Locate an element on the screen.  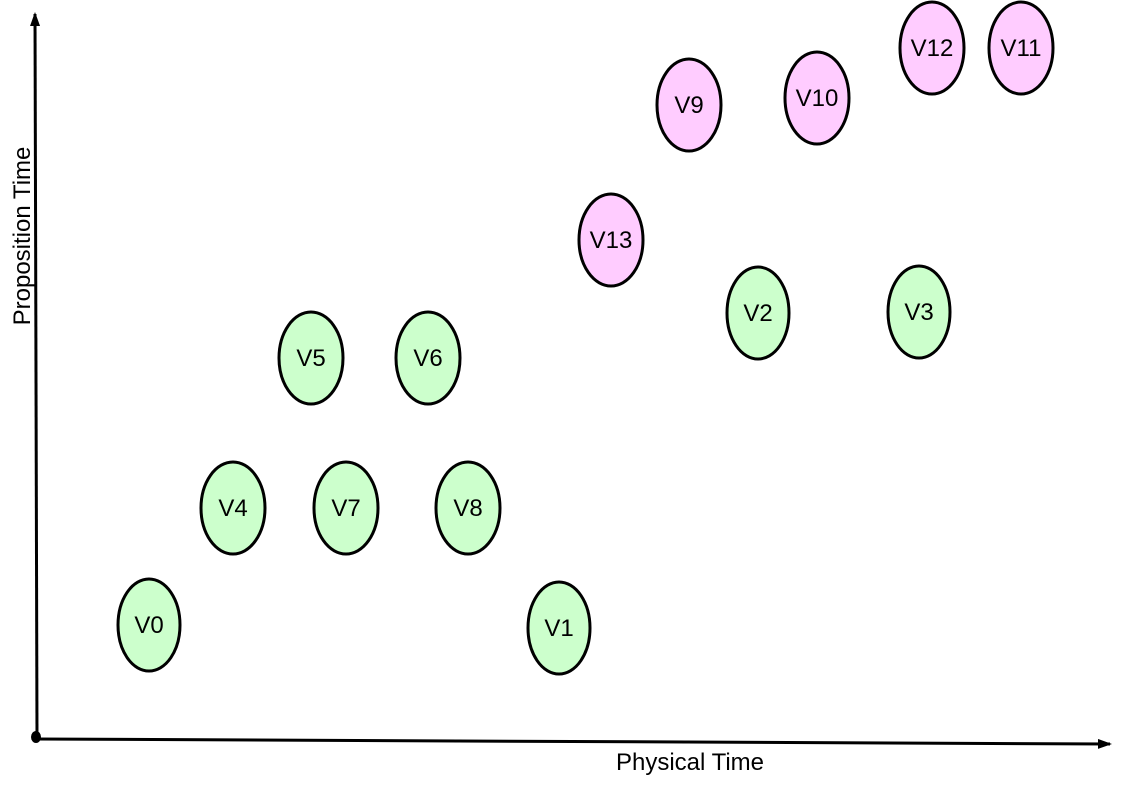
node-V5: V5 is located at coordinates (311, 358).